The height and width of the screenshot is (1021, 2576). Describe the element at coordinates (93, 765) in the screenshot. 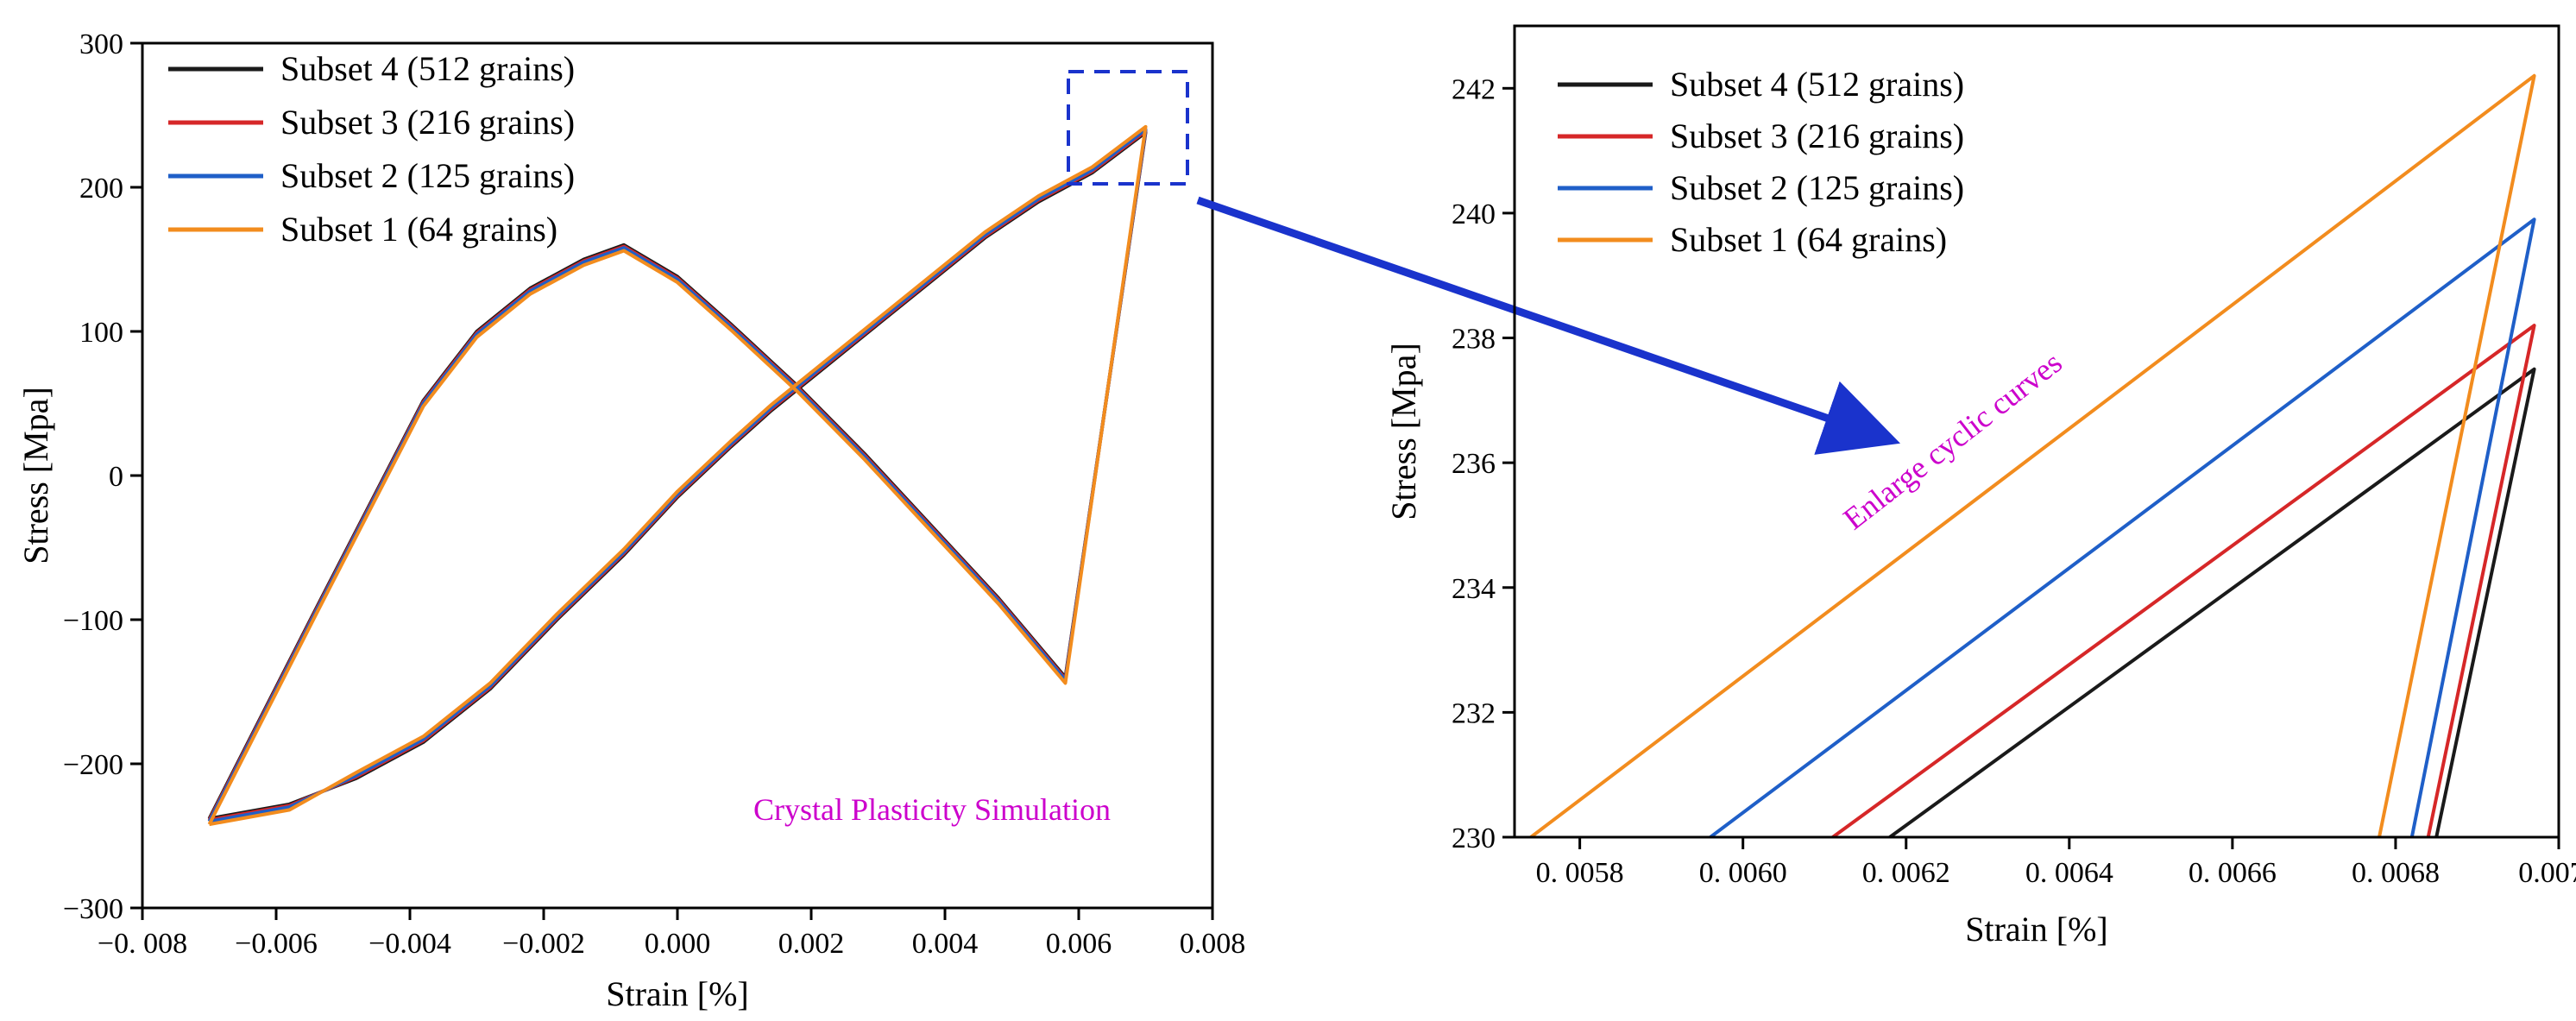

I see `left-y-tick-label: −200` at that location.